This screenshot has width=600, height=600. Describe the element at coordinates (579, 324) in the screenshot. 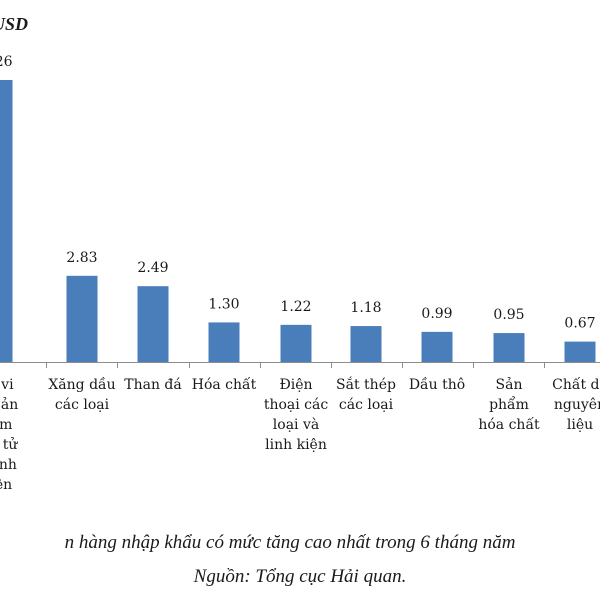

I see `bar-value-label: 0.67` at that location.